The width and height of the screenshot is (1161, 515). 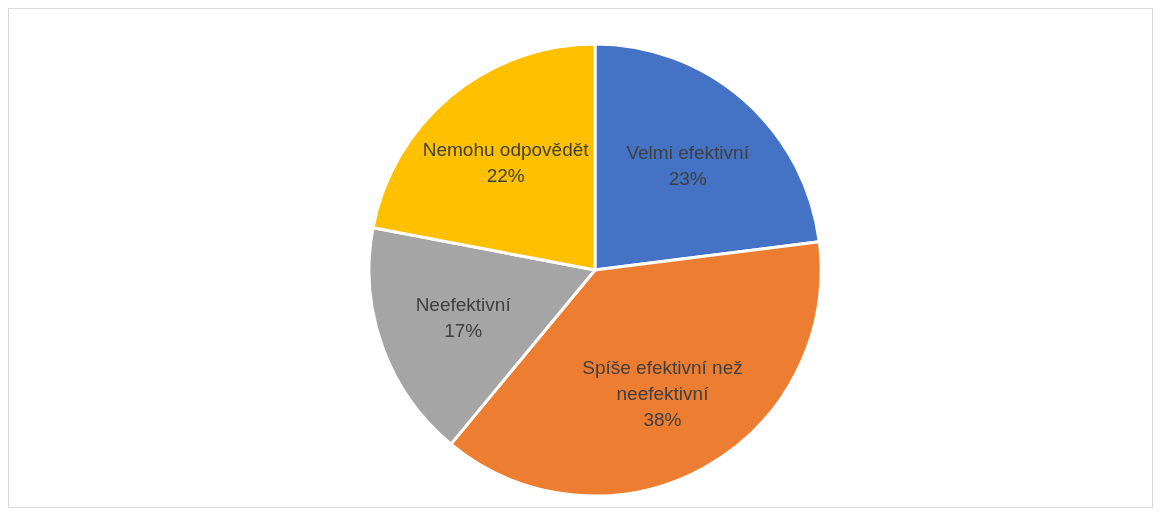 I want to click on data-label: 38%, so click(x=662, y=419).